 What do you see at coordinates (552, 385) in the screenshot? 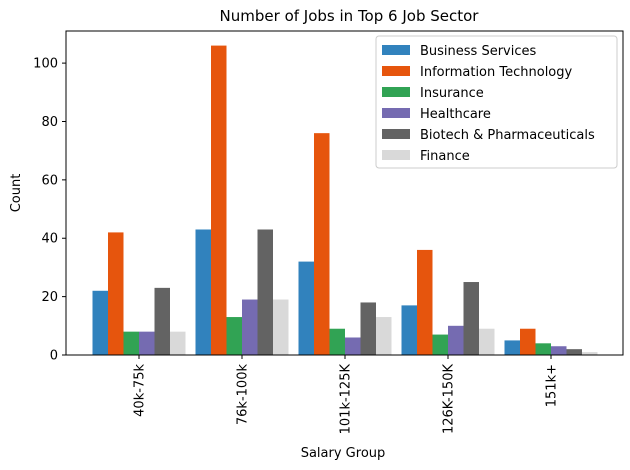
I see `x-tick-label: 151k+` at bounding box center [552, 385].